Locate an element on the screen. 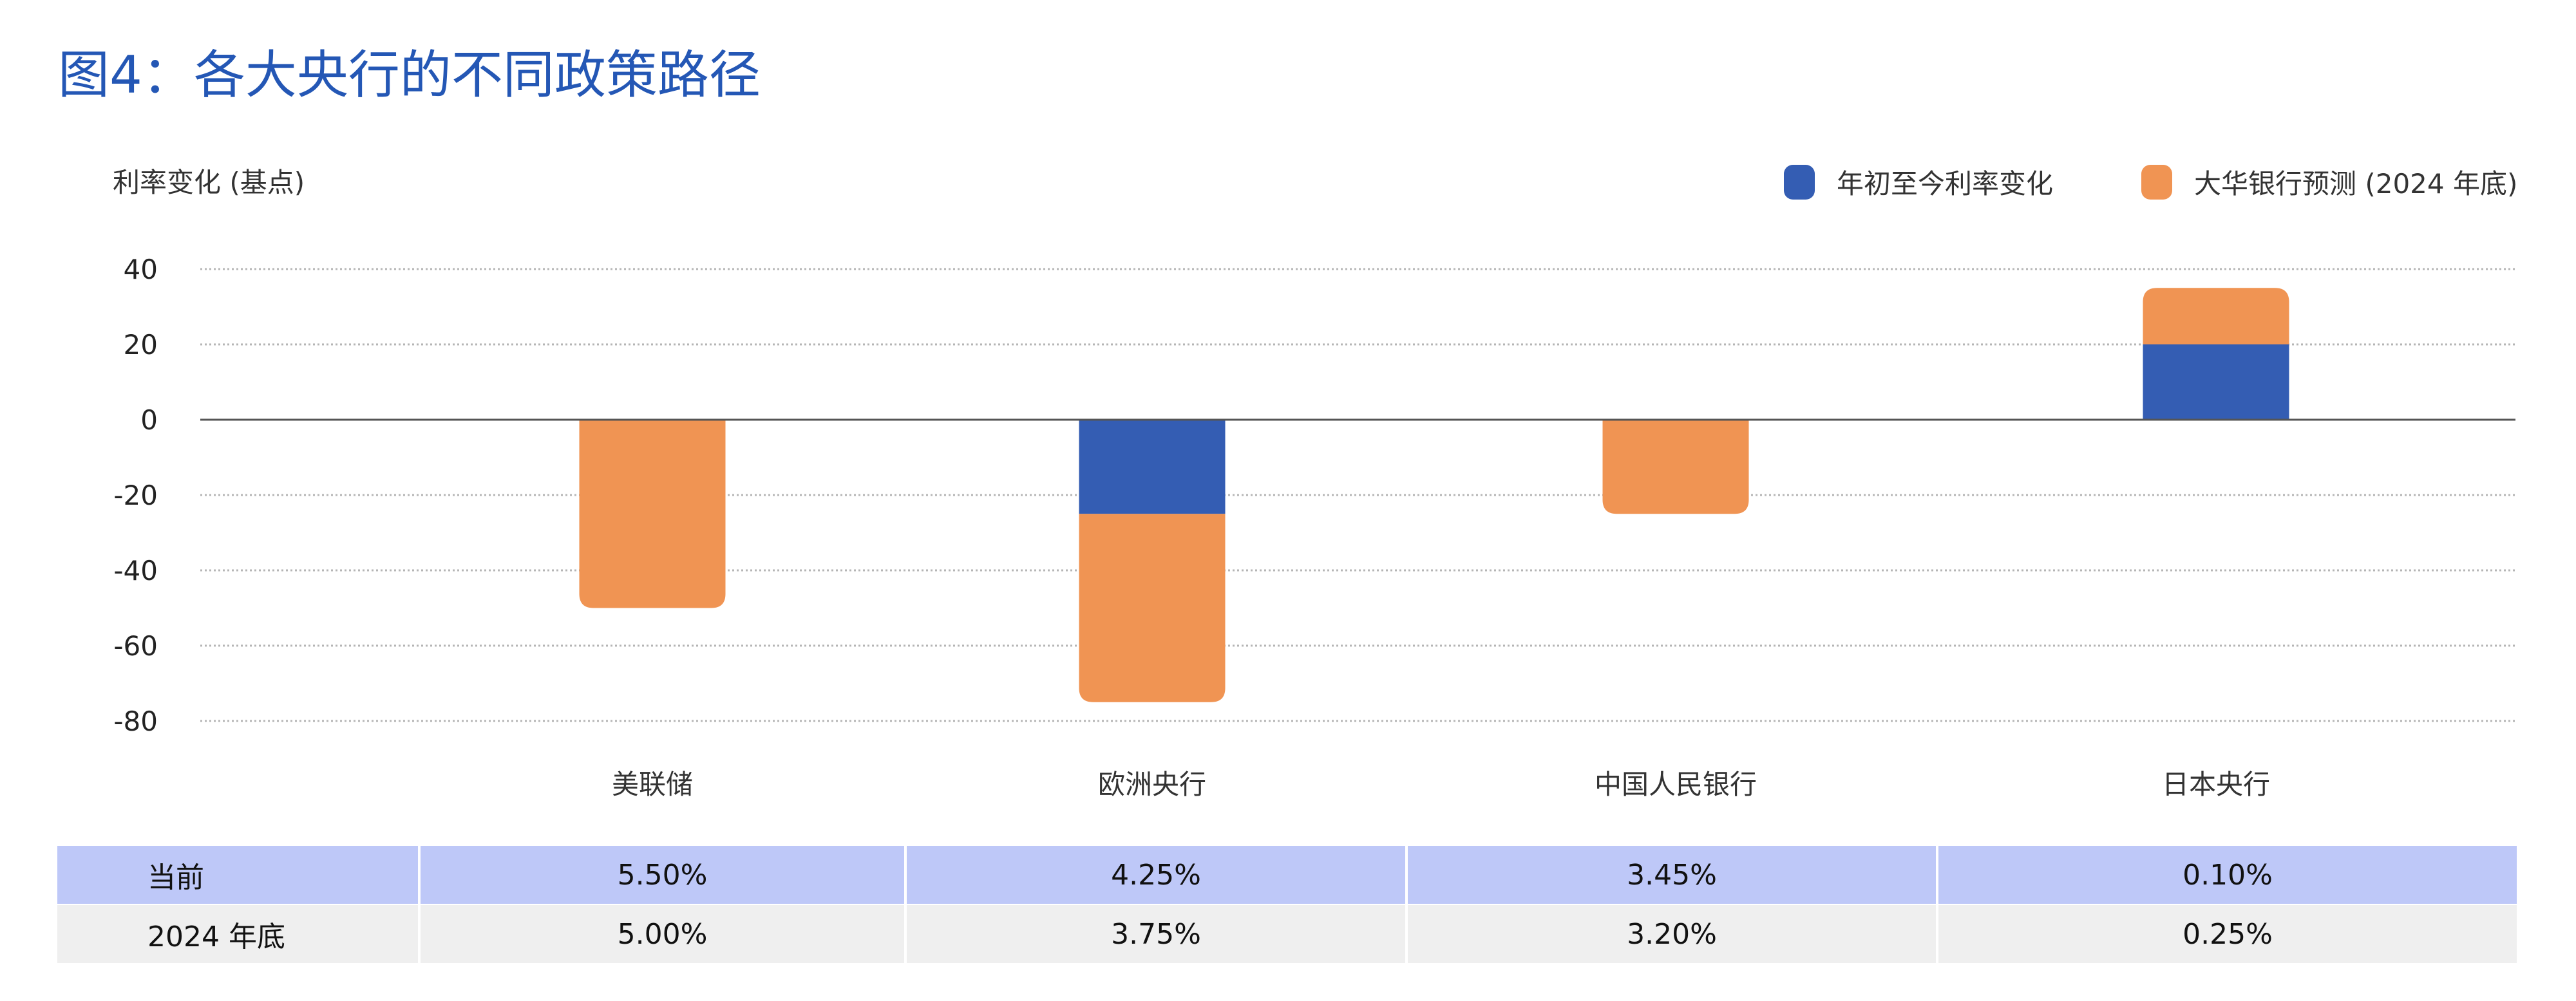  y-axis-label: 利率变化 (基点) is located at coordinates (209, 182).